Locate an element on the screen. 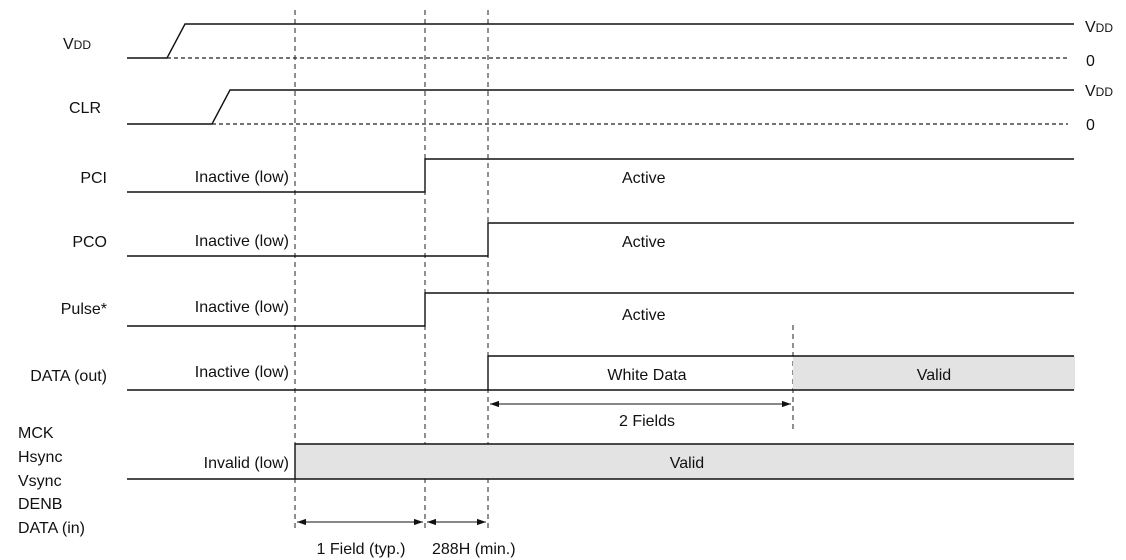  pco-inactive-label: Inactive (low) is located at coordinates (242, 241).